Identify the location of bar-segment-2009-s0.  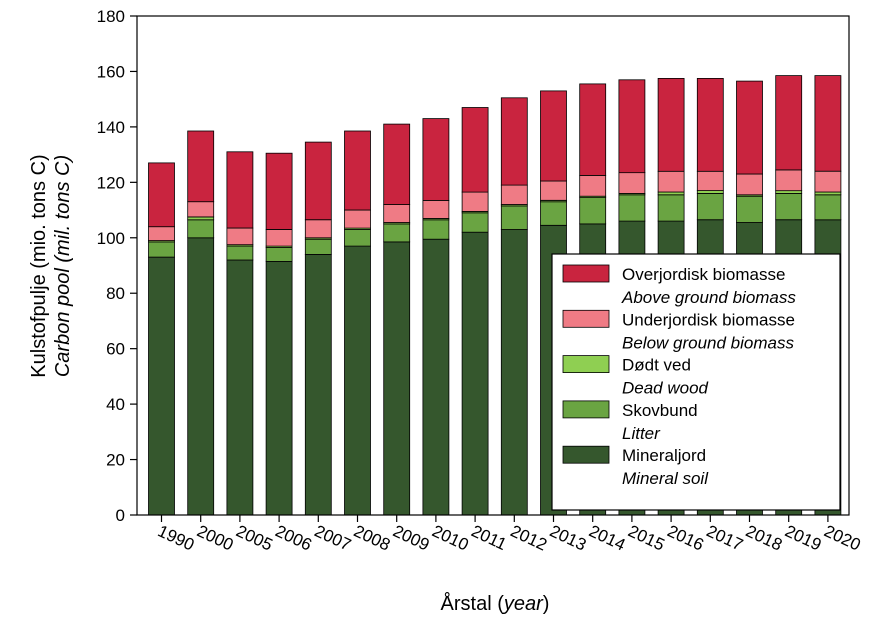
(397, 378).